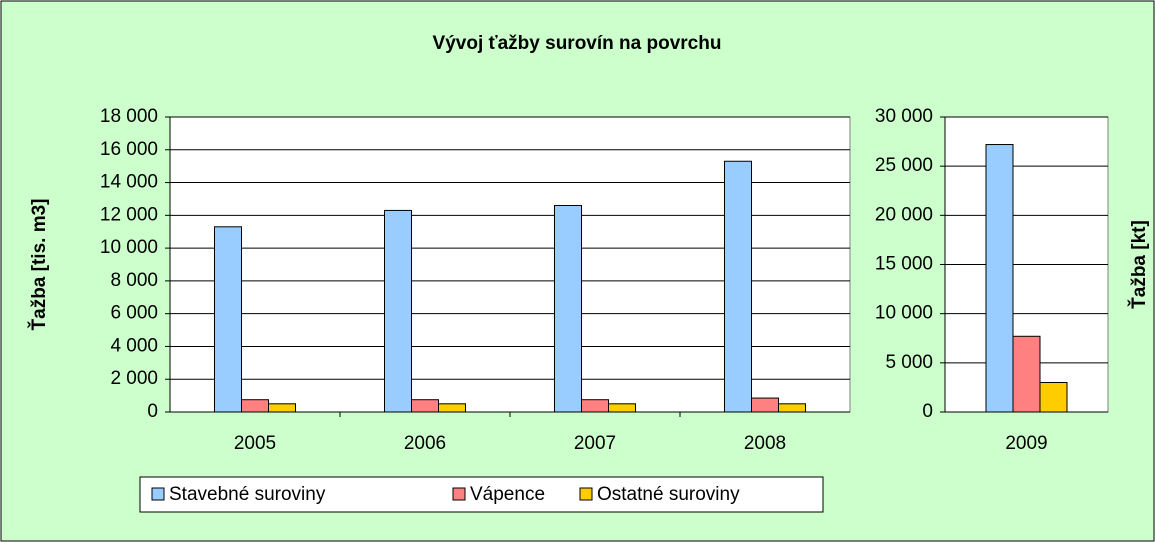  What do you see at coordinates (39, 265) in the screenshot?
I see `y-axis-label: Ťažba [tis. m3]` at bounding box center [39, 265].